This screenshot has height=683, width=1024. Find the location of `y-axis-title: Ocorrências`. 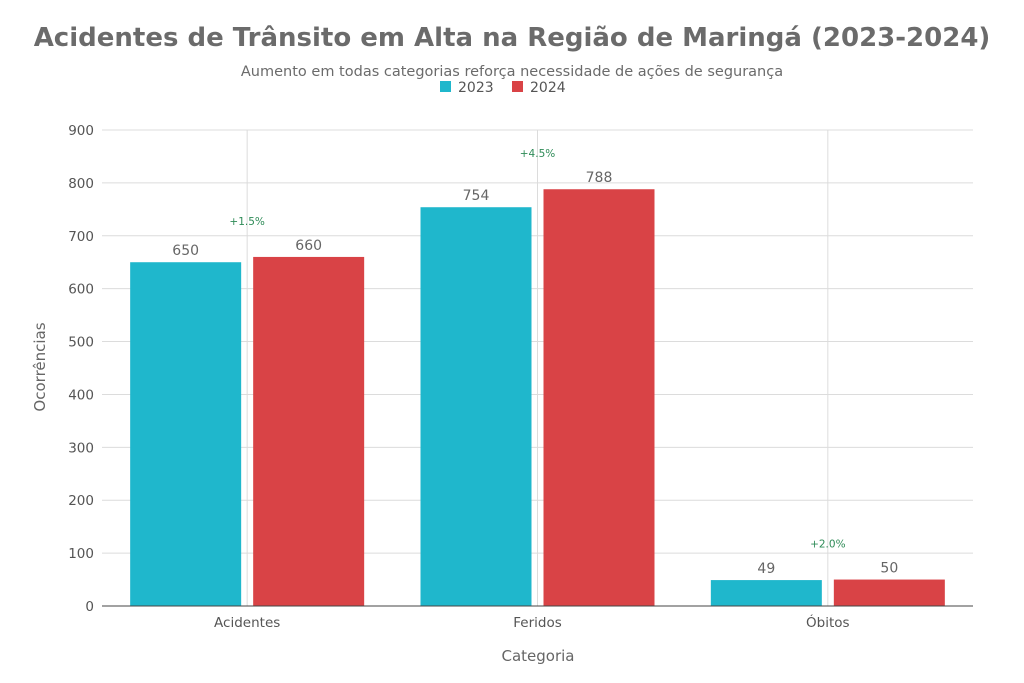

y-axis-title: Ocorrências is located at coordinates (40, 366).